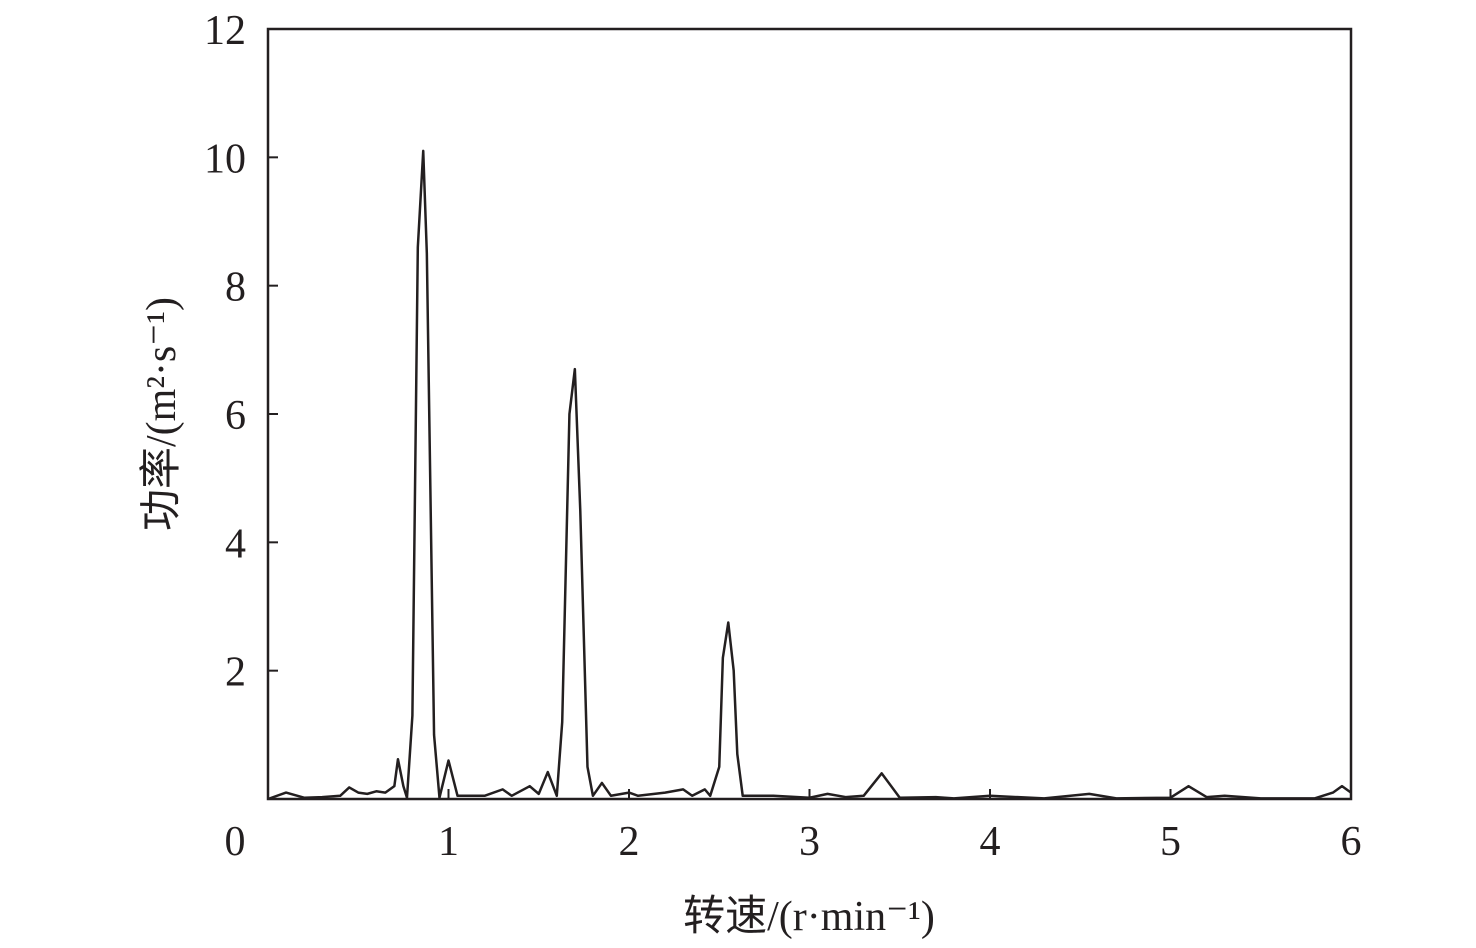  I want to click on y-tick-label: 8, so click(235, 288).